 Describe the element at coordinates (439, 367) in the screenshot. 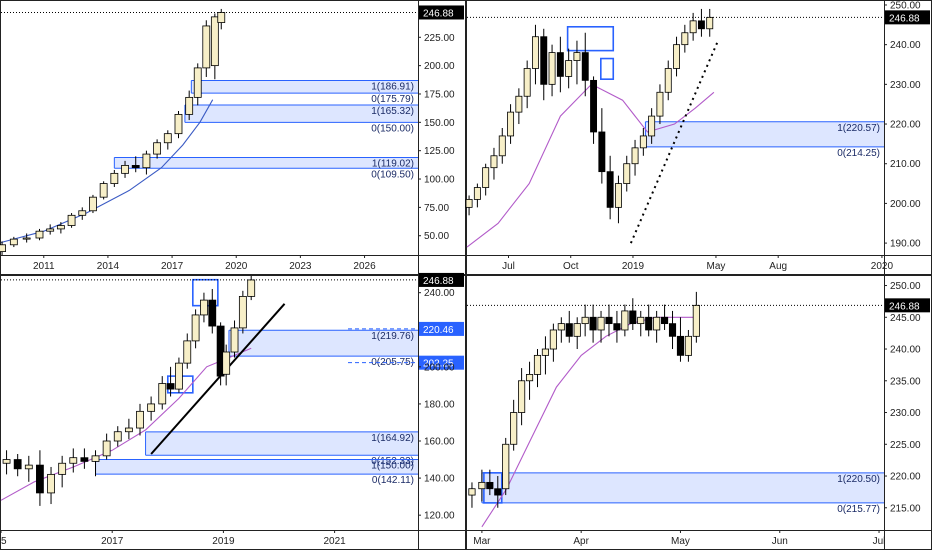

I see `y-tick-label: 200.00` at that location.